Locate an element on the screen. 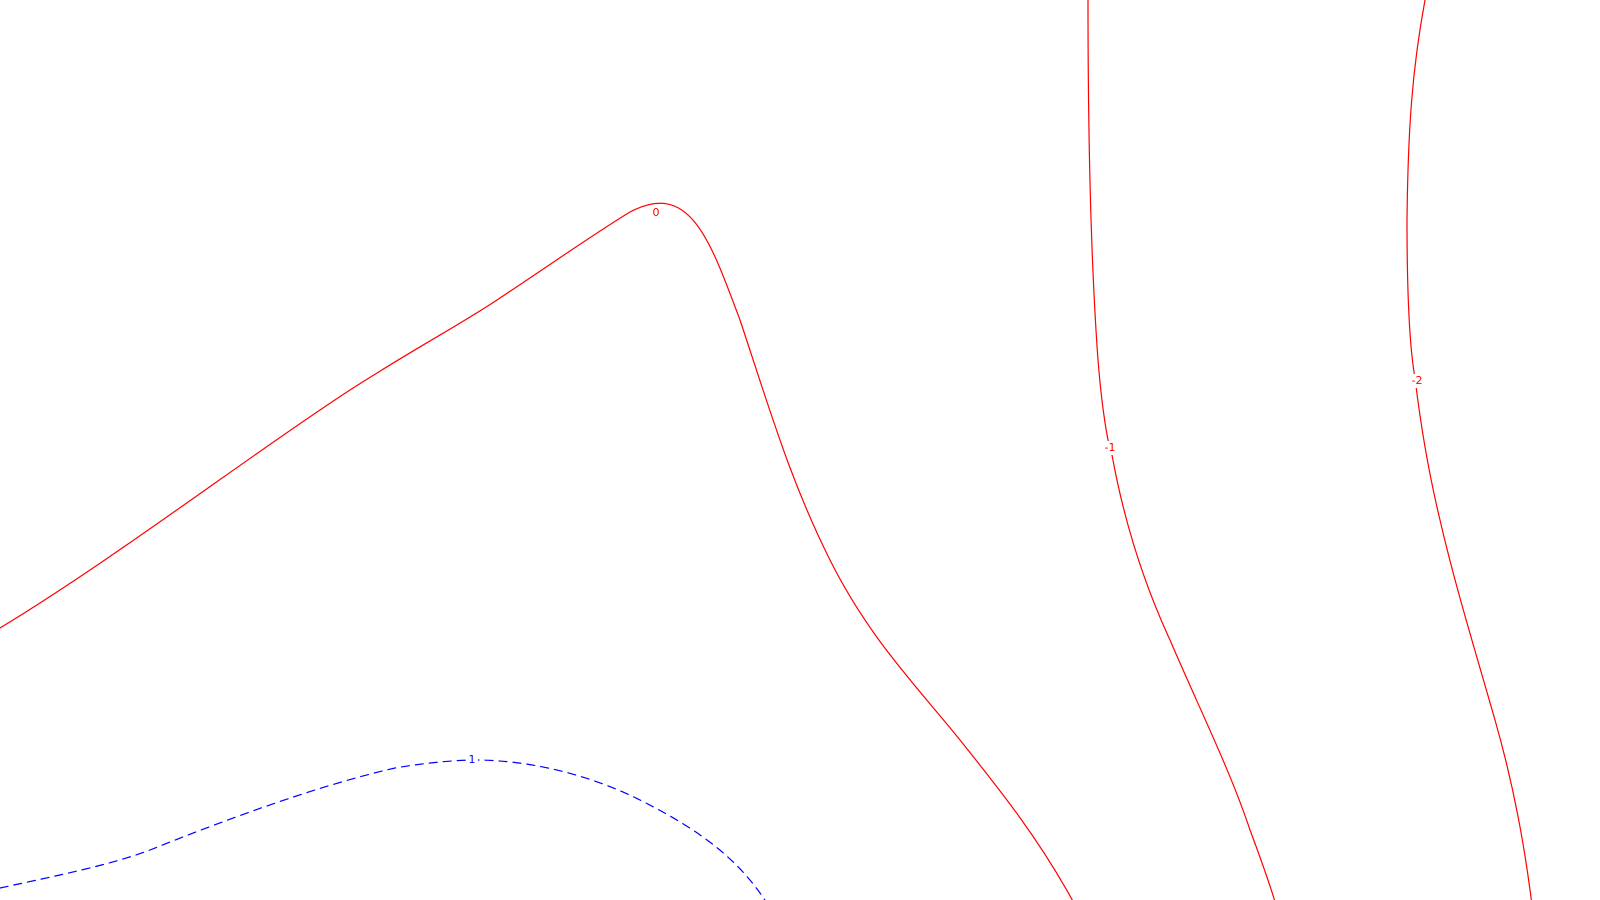  contour-line-neg2 is located at coordinates (1469, 450).